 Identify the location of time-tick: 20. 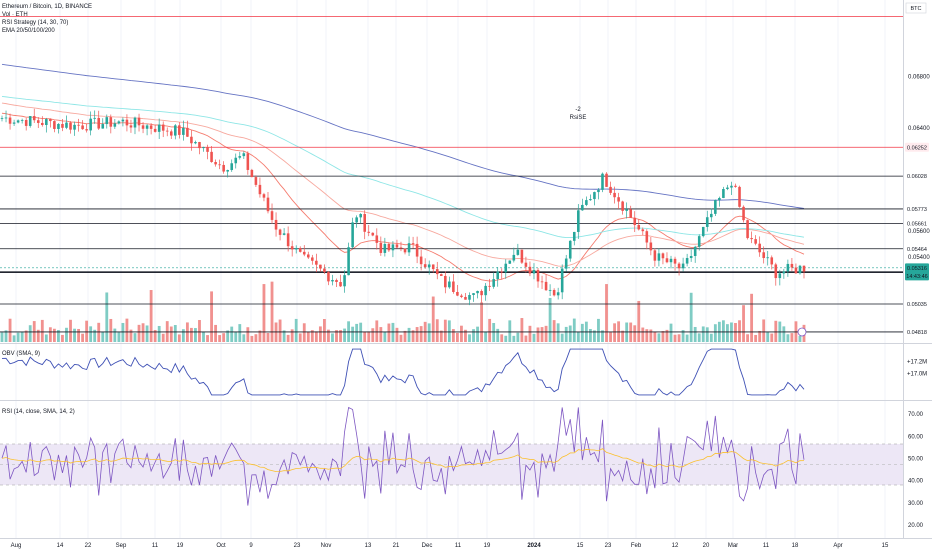
(706, 546).